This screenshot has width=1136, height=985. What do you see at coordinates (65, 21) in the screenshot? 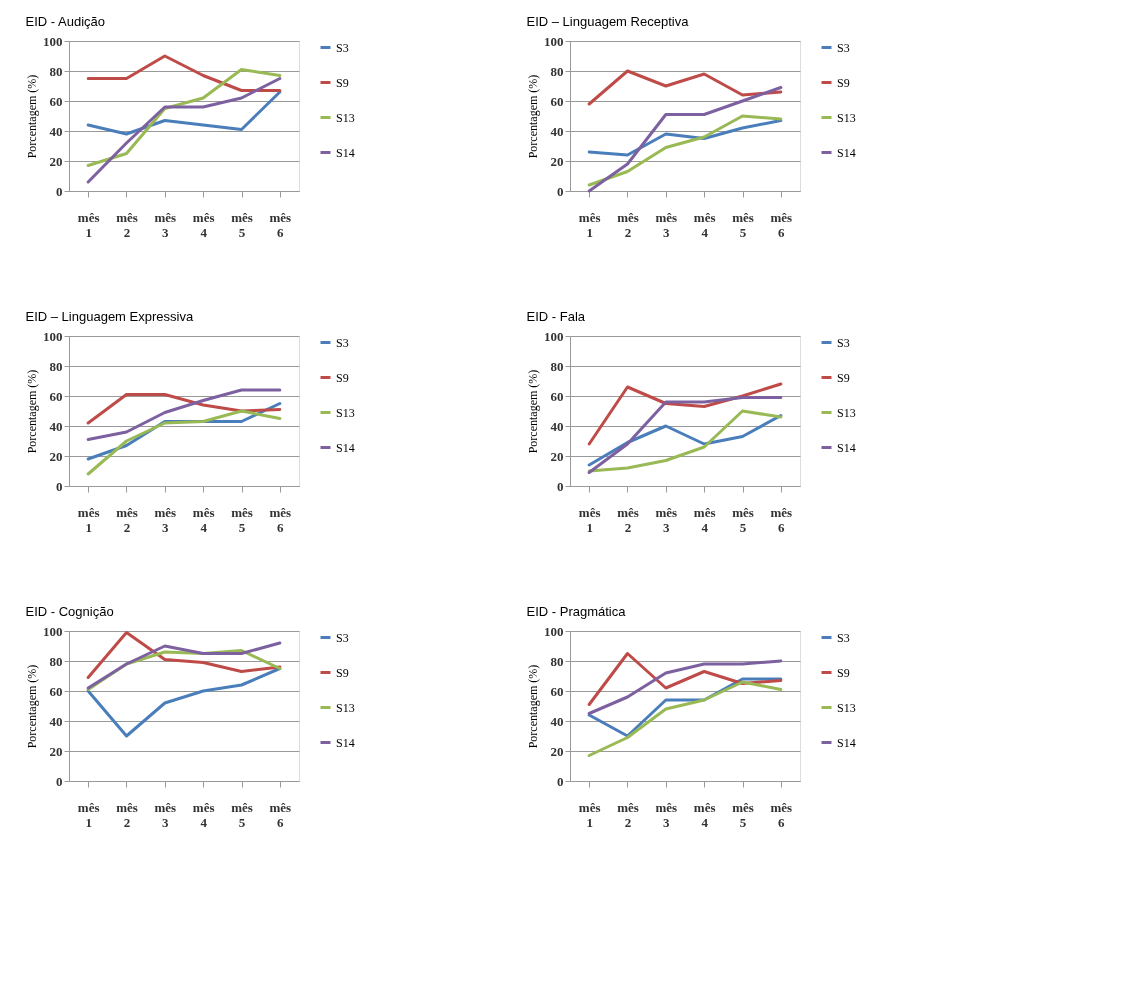
I see `chart-title: EID - Audição` at bounding box center [65, 21].